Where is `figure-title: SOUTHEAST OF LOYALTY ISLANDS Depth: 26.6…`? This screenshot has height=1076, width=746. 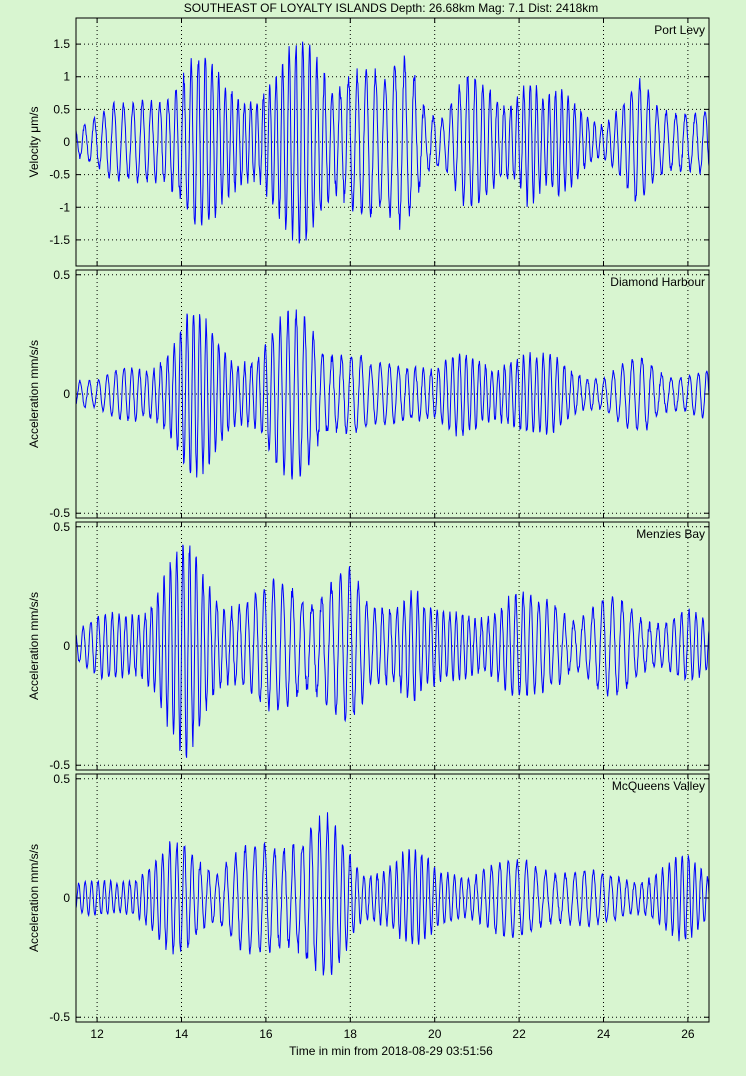
figure-title: SOUTHEAST OF LOYALTY ISLANDS Depth: 26.6… is located at coordinates (391, 8).